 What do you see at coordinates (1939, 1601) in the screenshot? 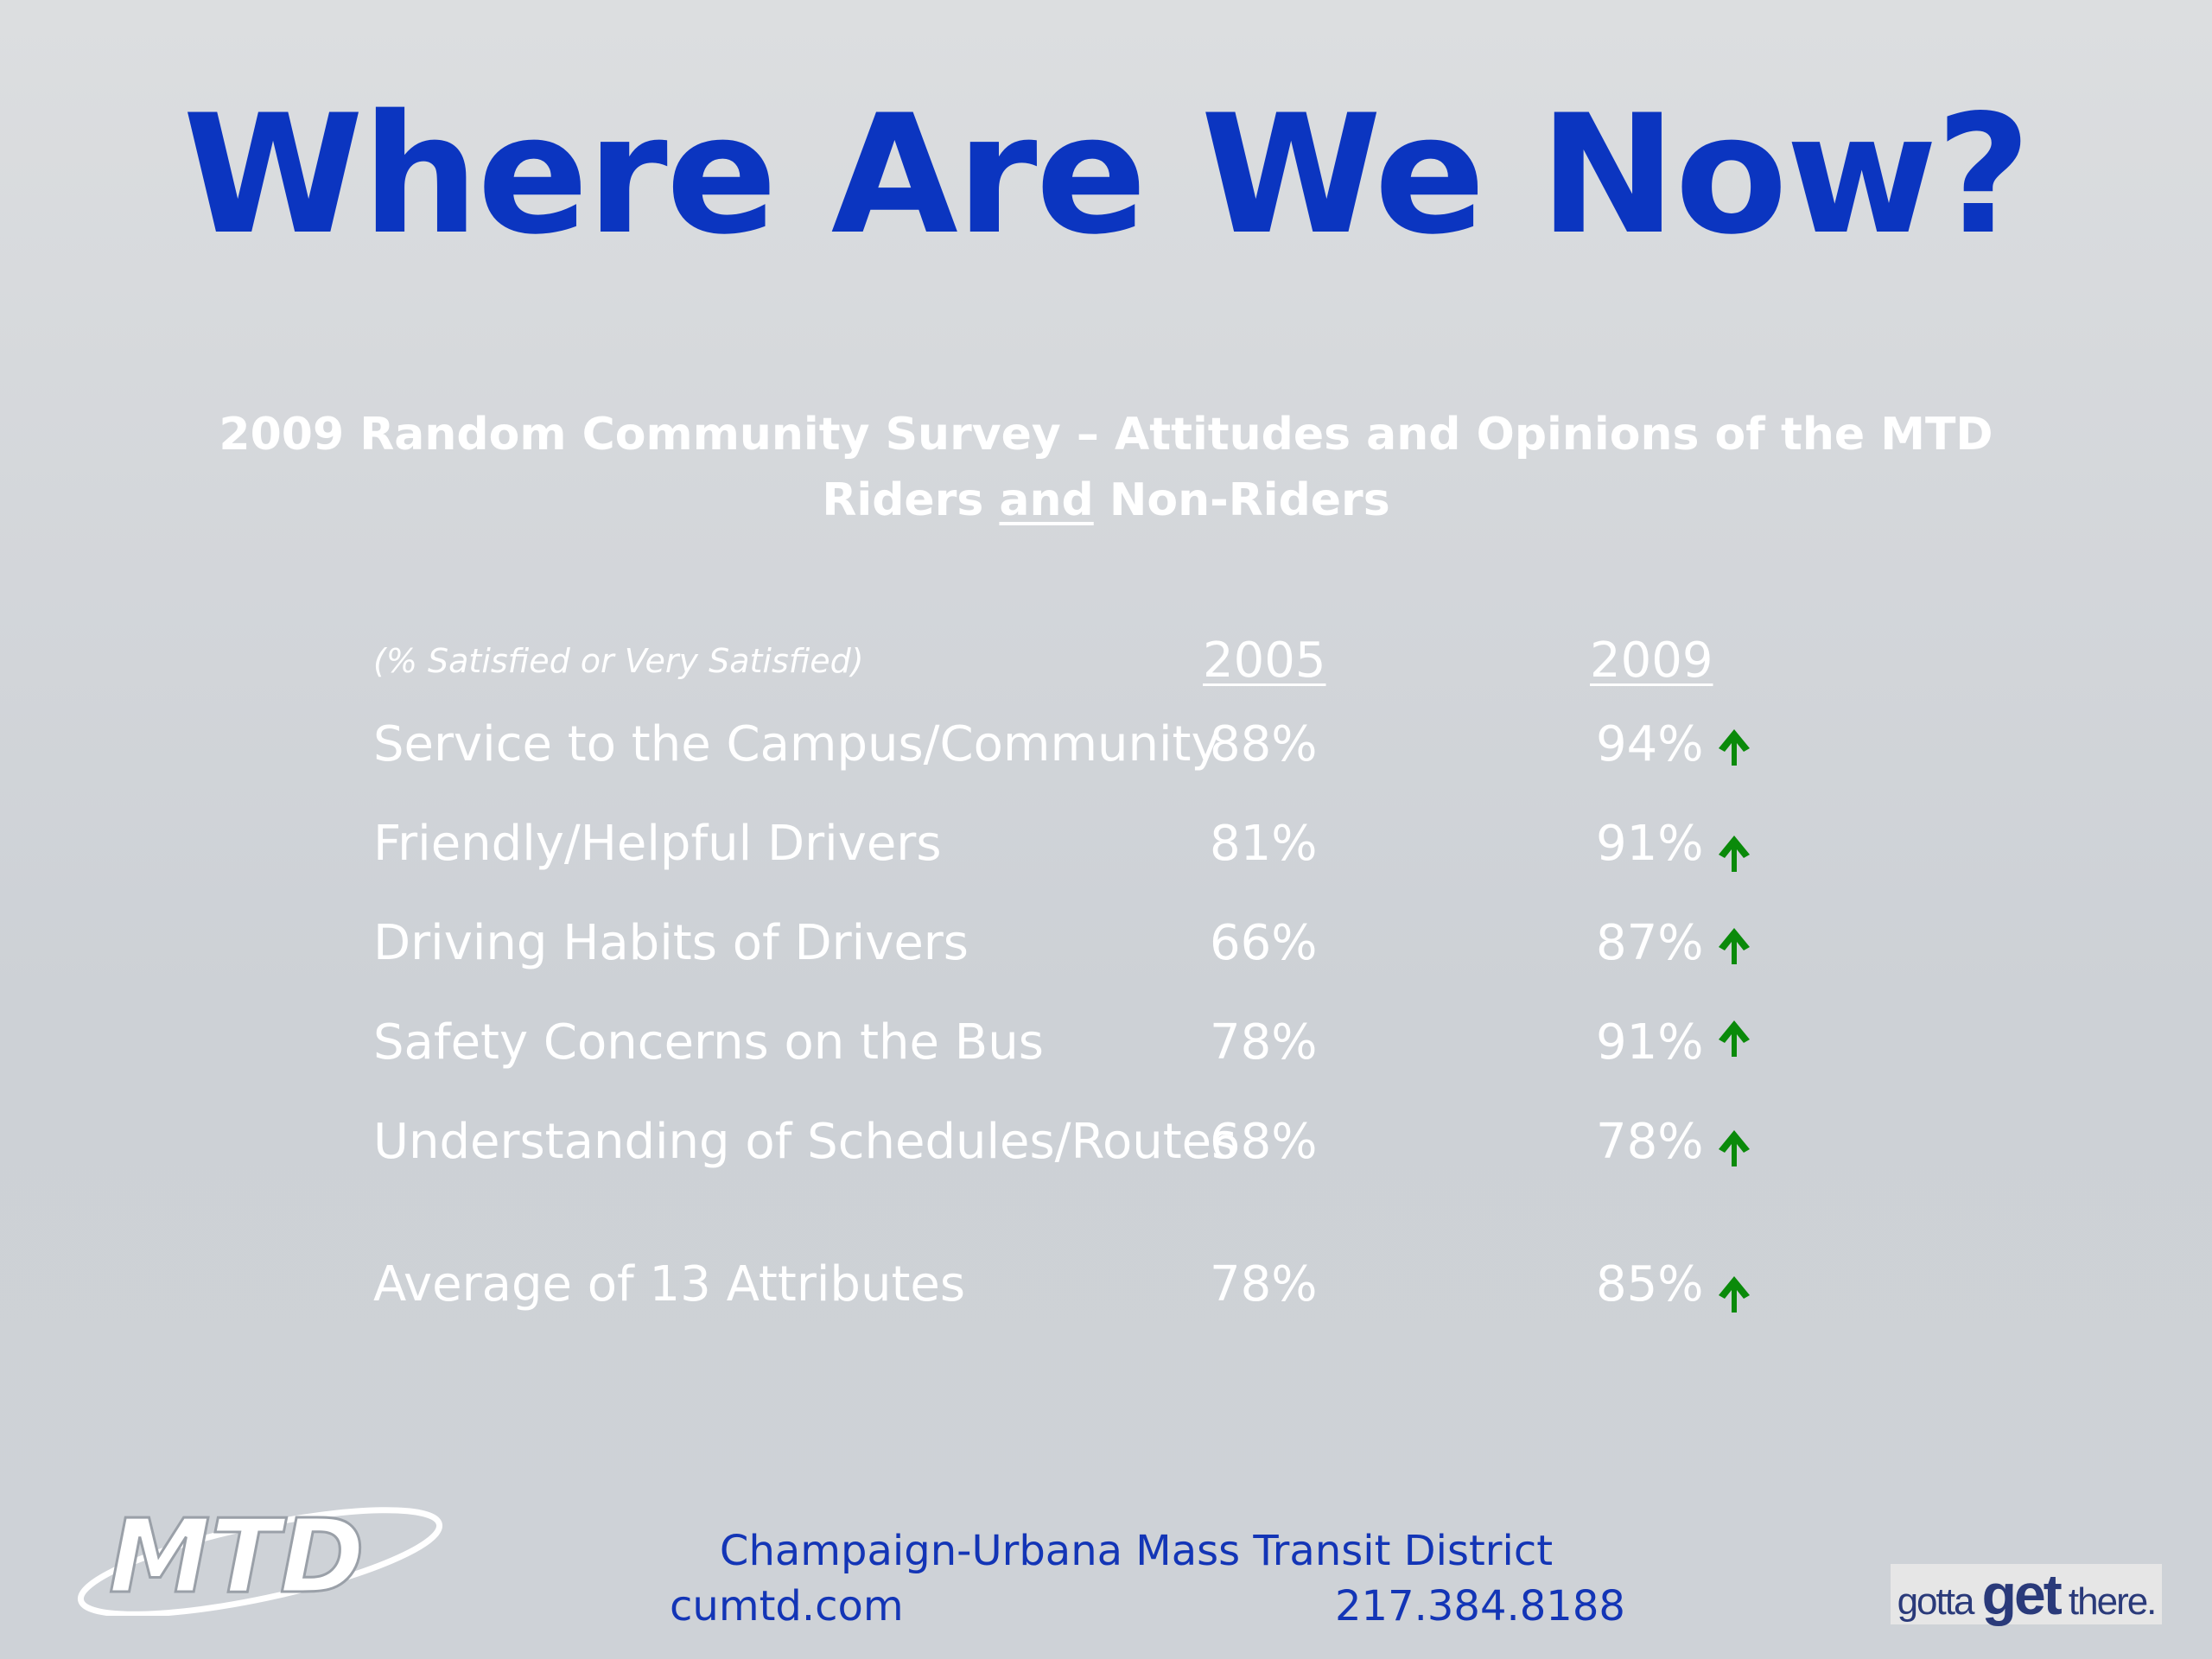
I see `tagline-gotta: gotta` at bounding box center [1939, 1601].